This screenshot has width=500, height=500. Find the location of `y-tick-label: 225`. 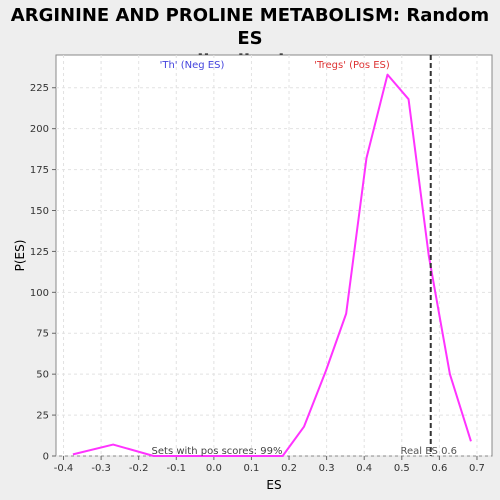

y-tick-label: 225 is located at coordinates (39, 88).